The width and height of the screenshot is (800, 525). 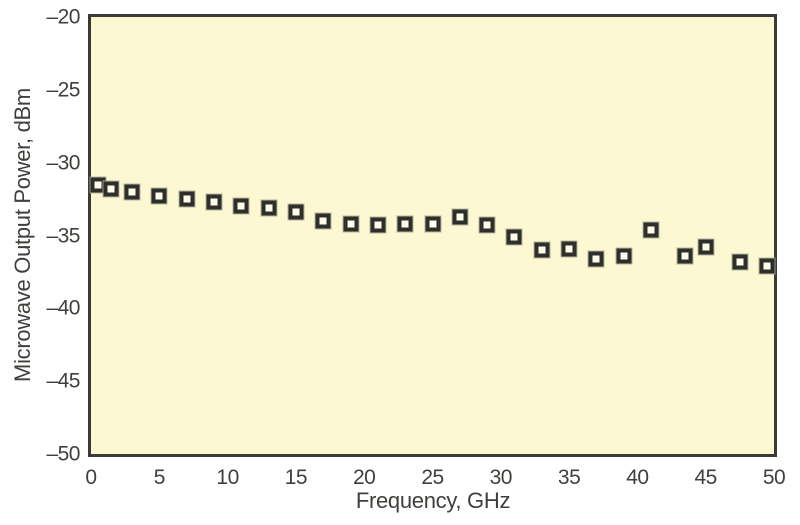 What do you see at coordinates (501, 477) in the screenshot?
I see `x-tick-label: 30` at bounding box center [501, 477].